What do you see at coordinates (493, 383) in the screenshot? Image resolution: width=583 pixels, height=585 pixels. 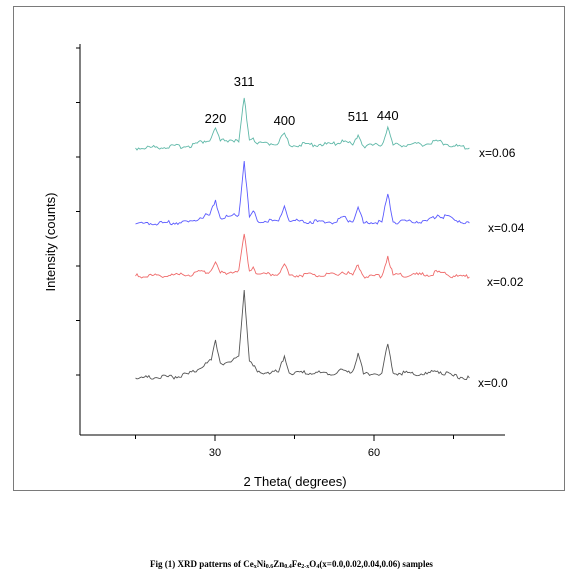 I see `series-label: x=0.0` at bounding box center [493, 383].